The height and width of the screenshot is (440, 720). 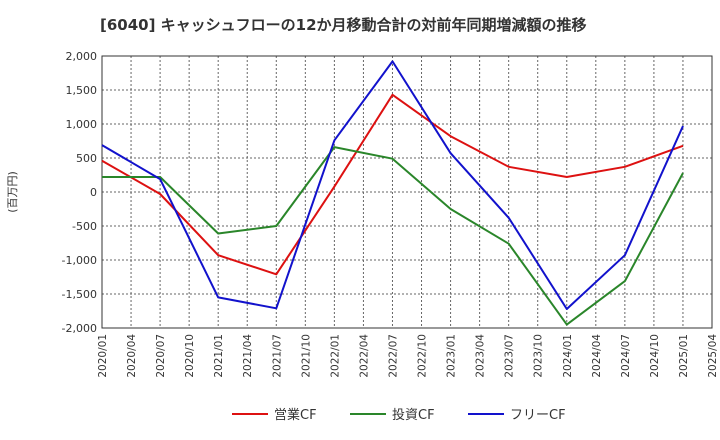 What do you see at coordinates (713, 356) in the screenshot?
I see `x-tick-label: 2025/04` at bounding box center [713, 356].